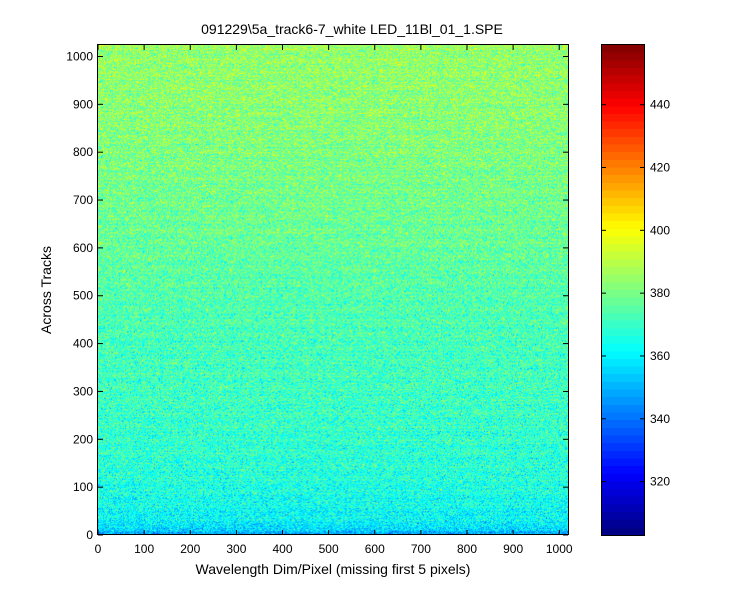 The width and height of the screenshot is (750, 600). Describe the element at coordinates (190, 549) in the screenshot. I see `x-tick-label: 200` at that location.